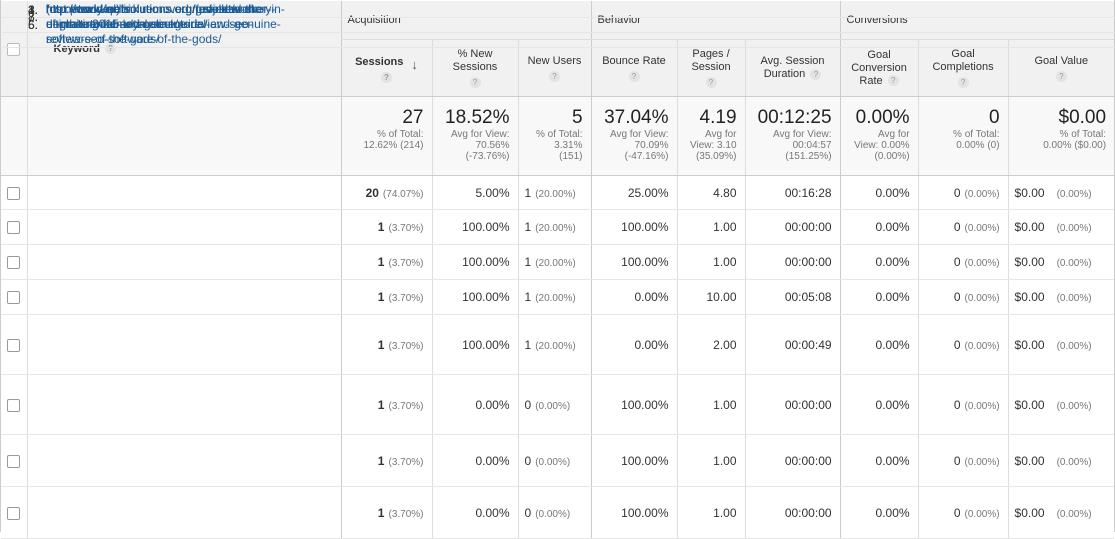 This screenshot has height=539, width=1115. What do you see at coordinates (879, 68) in the screenshot?
I see `col-goal-conversion-rate: Goal Conversion Rate ?` at bounding box center [879, 68].